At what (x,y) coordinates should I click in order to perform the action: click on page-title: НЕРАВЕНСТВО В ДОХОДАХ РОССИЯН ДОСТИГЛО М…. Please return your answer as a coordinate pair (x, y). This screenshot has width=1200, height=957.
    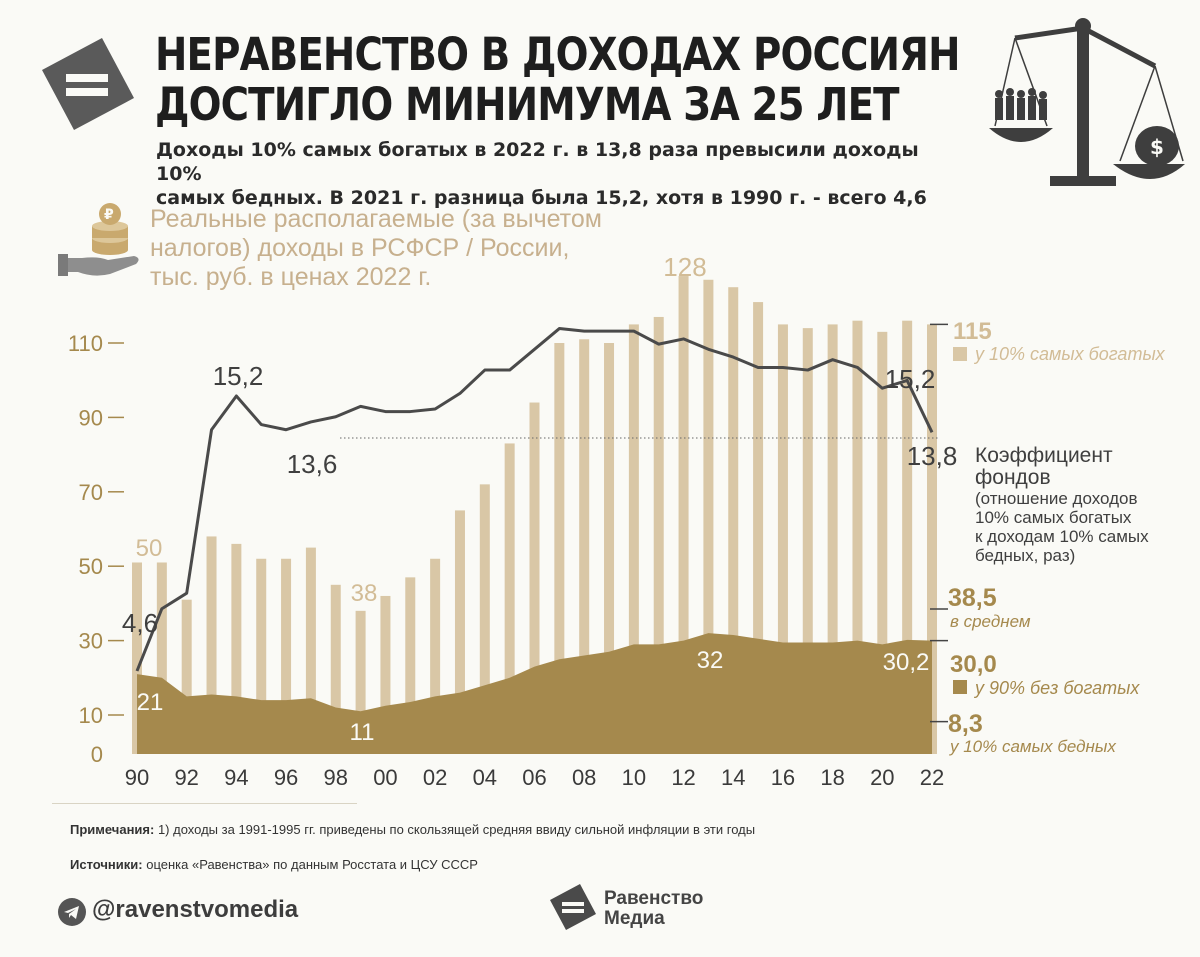
    Looking at the image, I should click on (557, 80).